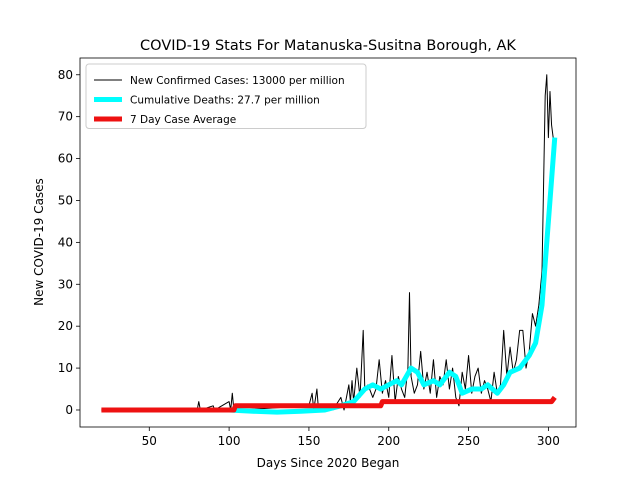 The image size is (640, 480). I want to click on legend-box, so click(226, 96).